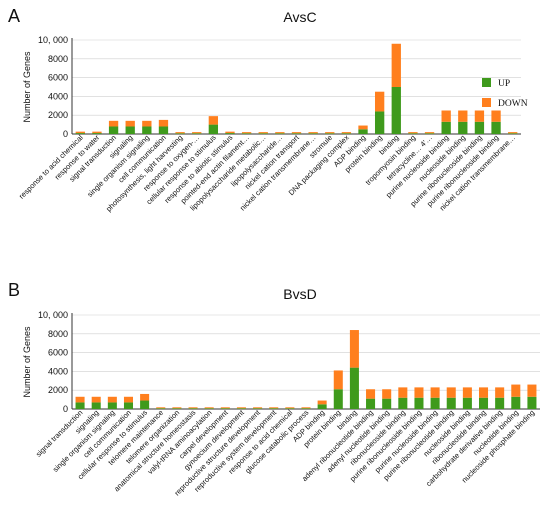  I want to click on panel-a-y-tick-label: 2000, so click(58, 115).